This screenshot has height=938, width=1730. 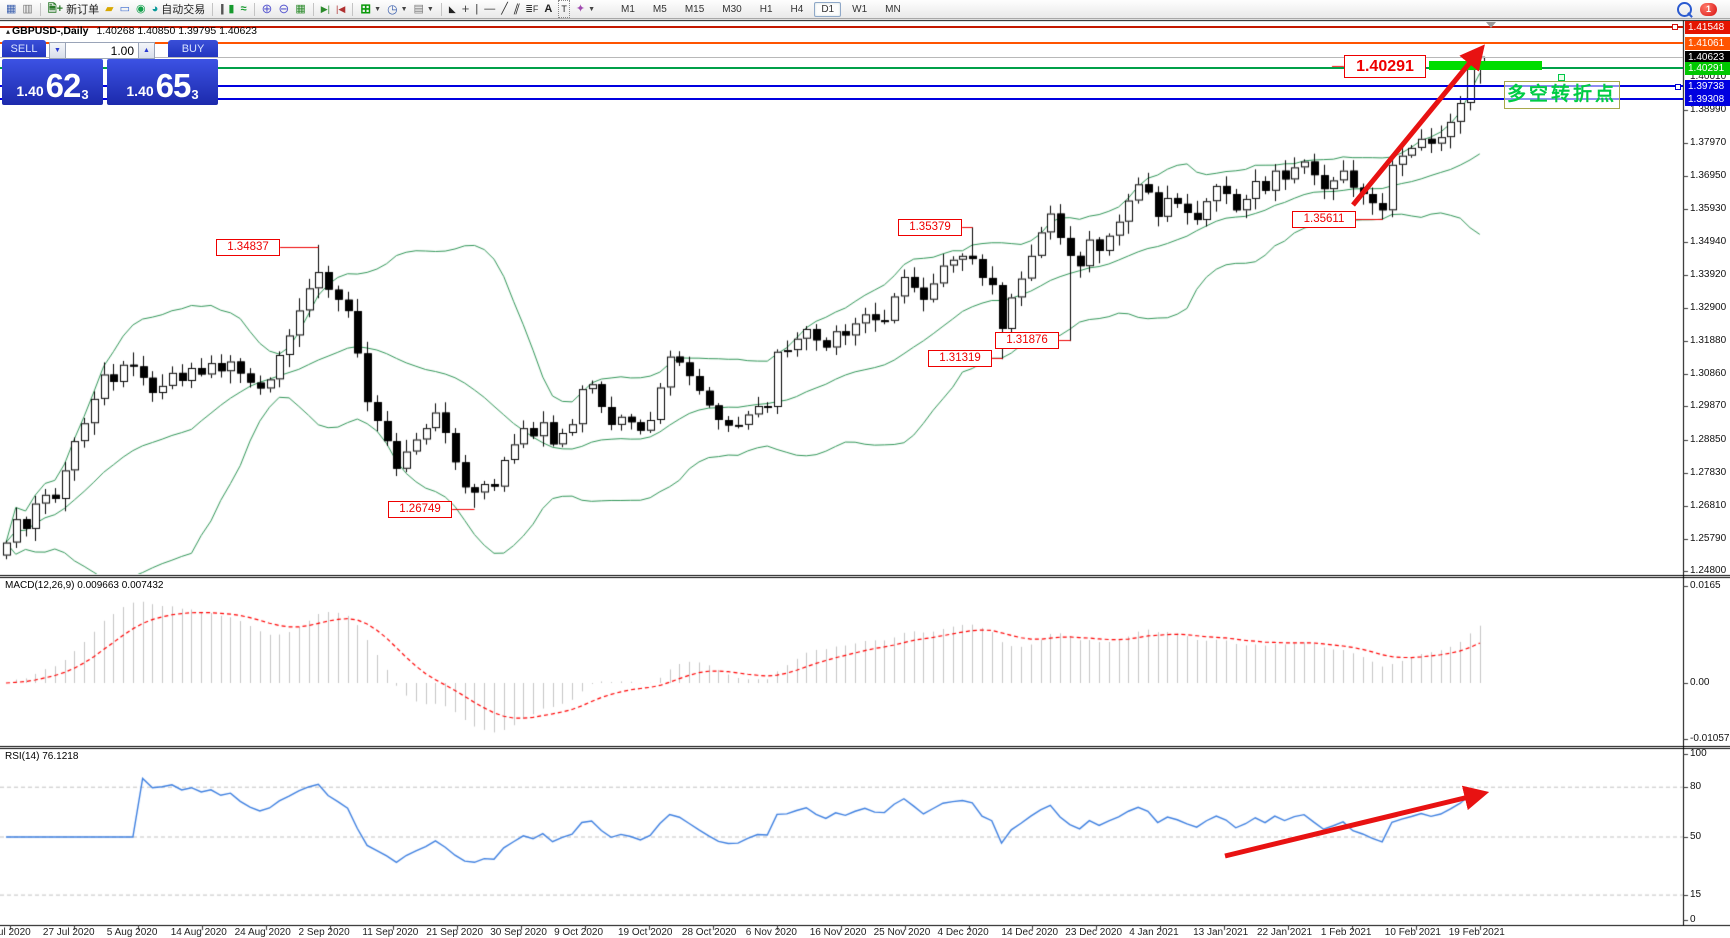 What do you see at coordinates (397, 9) in the screenshot?
I see `periods-button: ◷ ▼` at bounding box center [397, 9].